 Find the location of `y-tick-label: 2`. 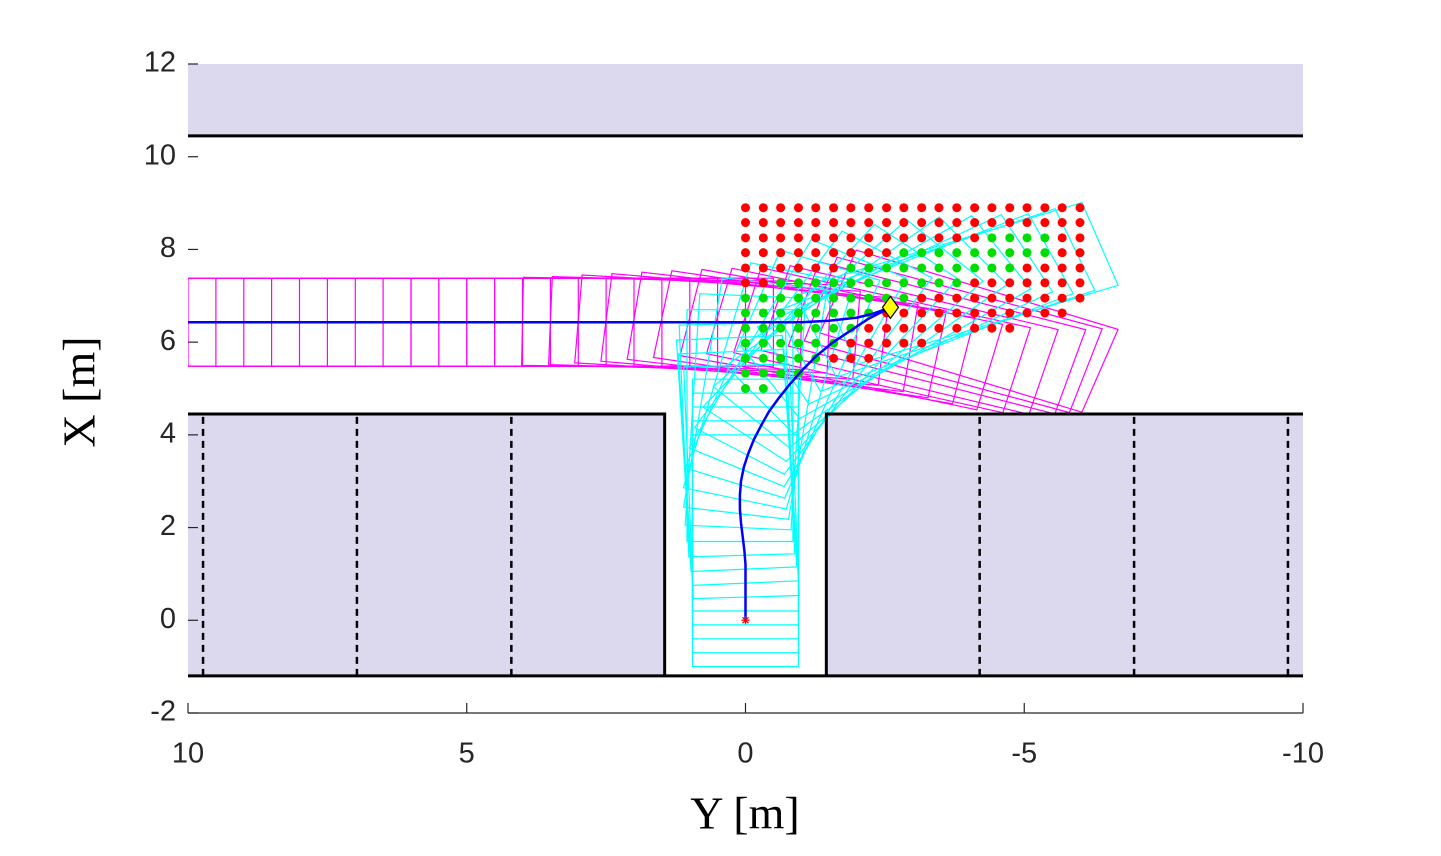

y-tick-label: 2 is located at coordinates (168, 526).